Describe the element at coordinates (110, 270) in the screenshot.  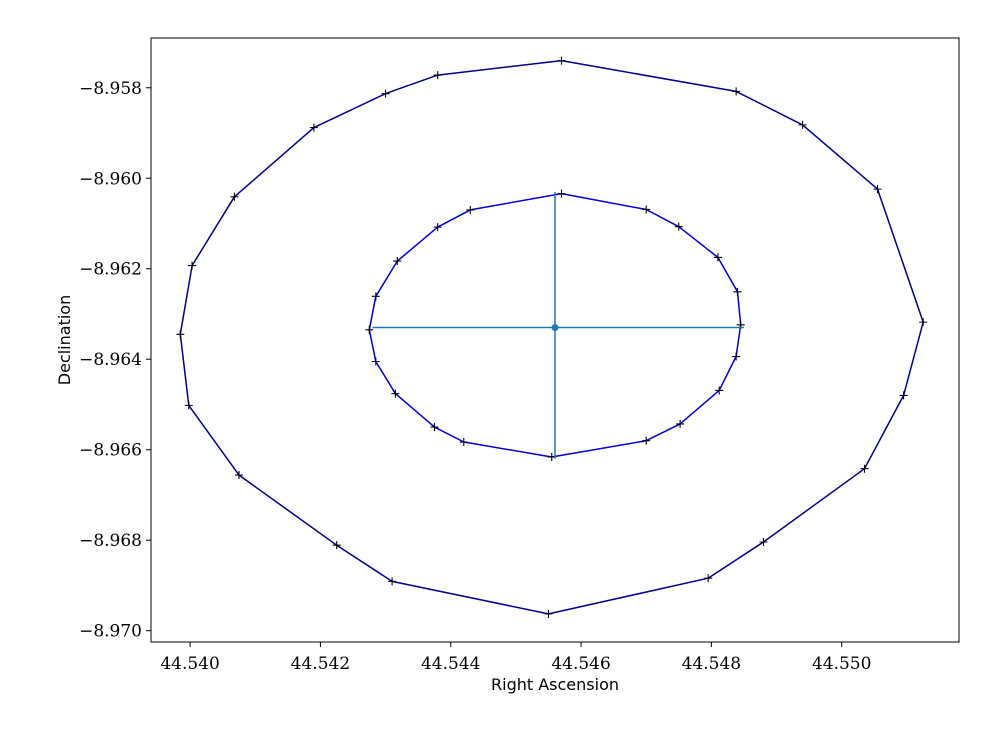
I see `y-tick-label: −8.962` at that location.